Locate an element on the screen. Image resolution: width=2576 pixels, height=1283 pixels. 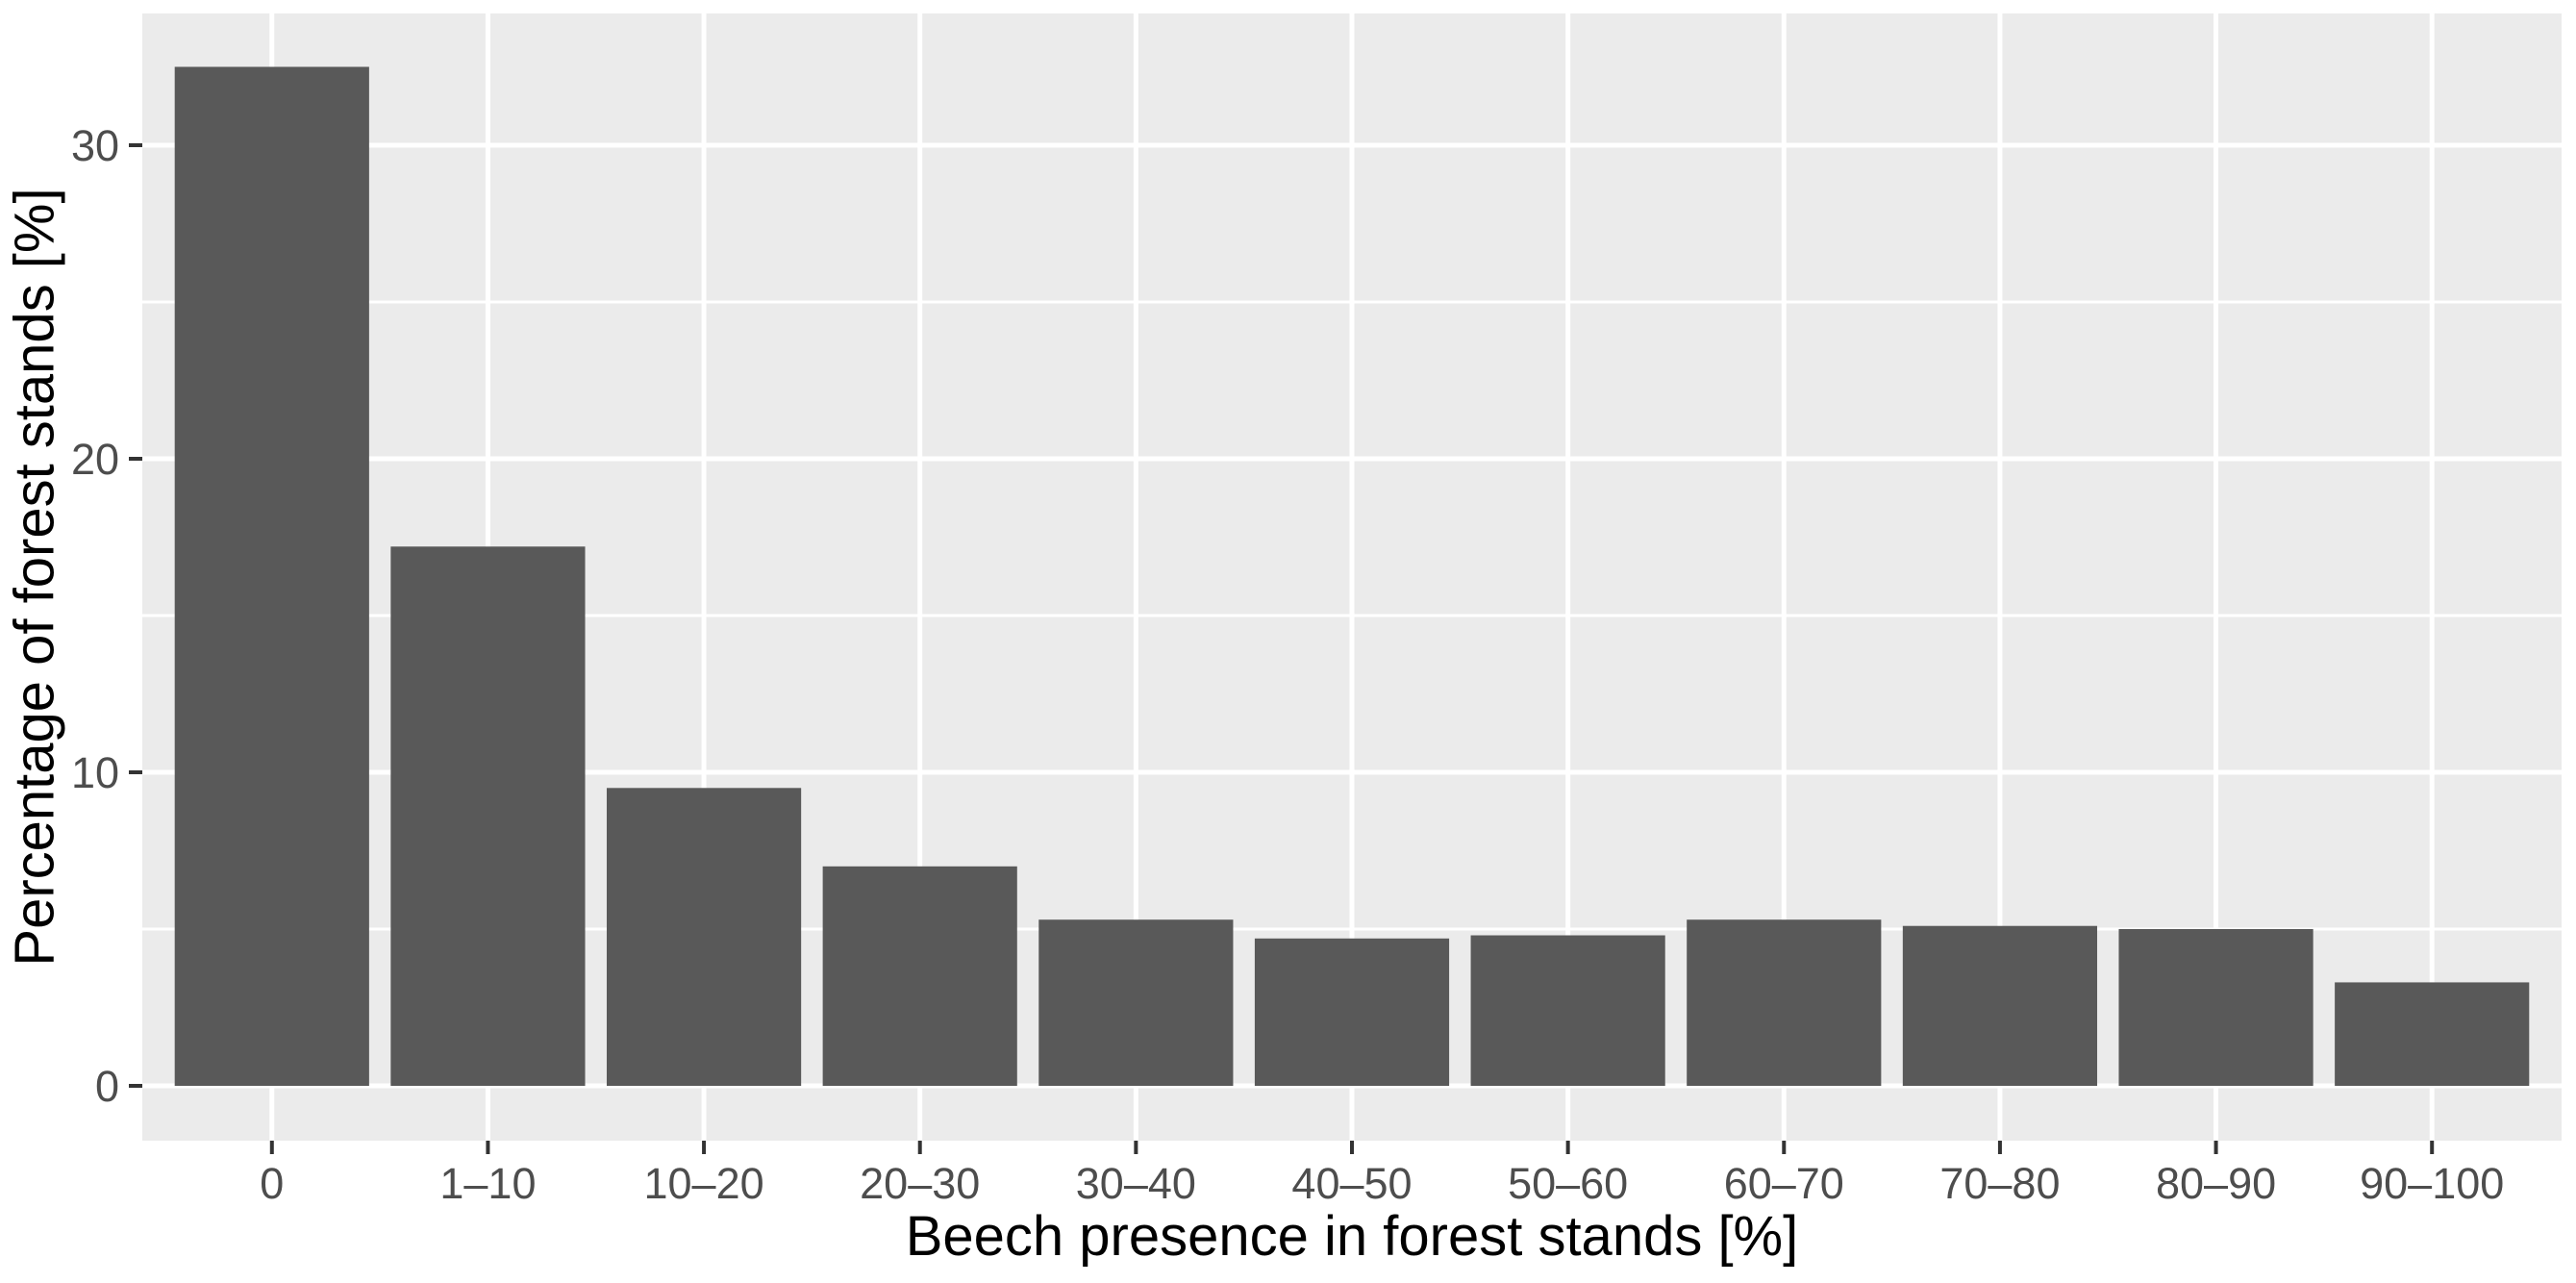
x-tick-label: 60–70 is located at coordinates (1784, 1183).